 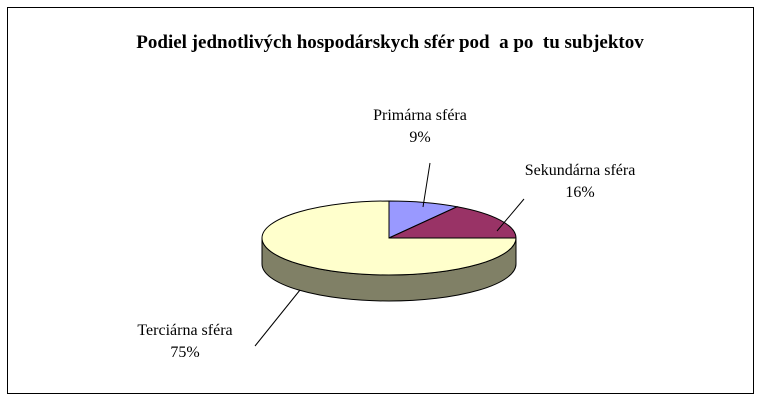 I want to click on data-label-value: 16%, so click(x=580, y=192).